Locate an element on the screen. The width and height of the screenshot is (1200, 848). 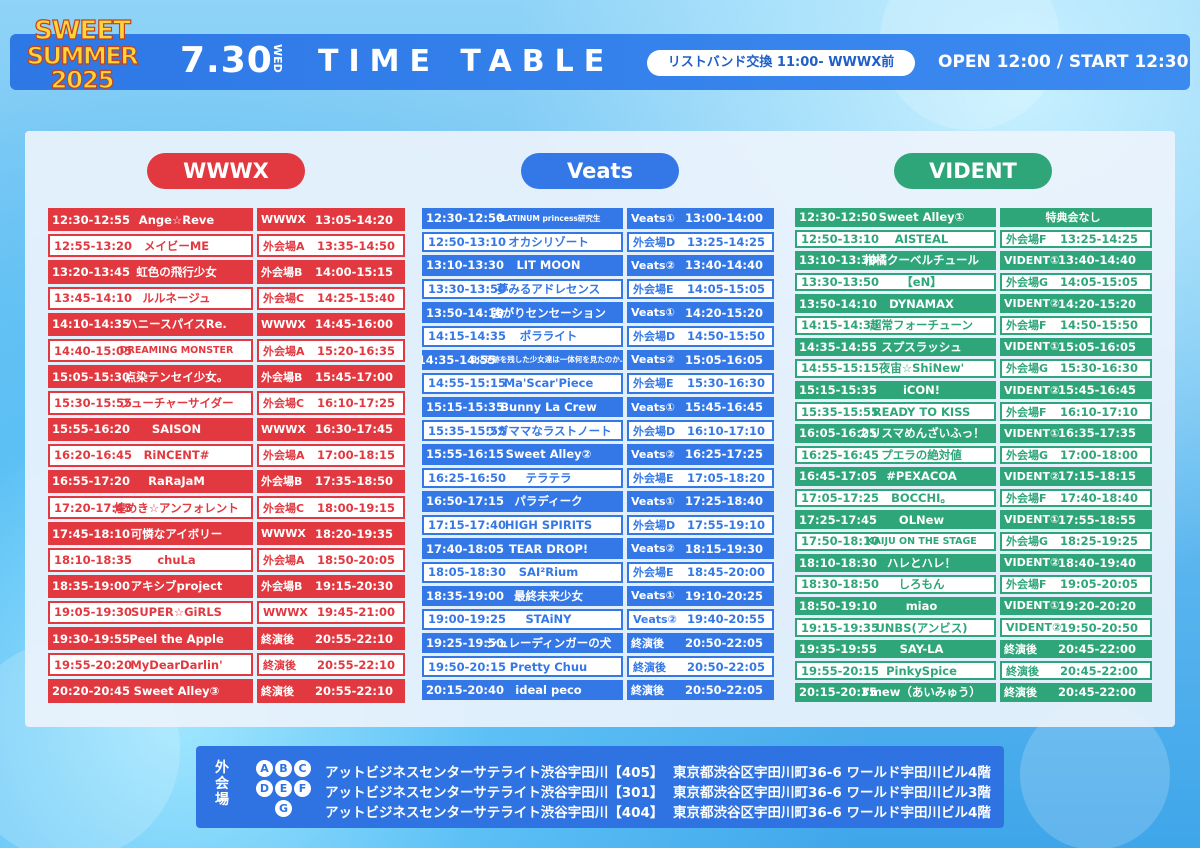
timetable-row: 15:05-15:30 点染テンセイ少女。 外会場B 15:45-17:00 is located at coordinates (226, 377).